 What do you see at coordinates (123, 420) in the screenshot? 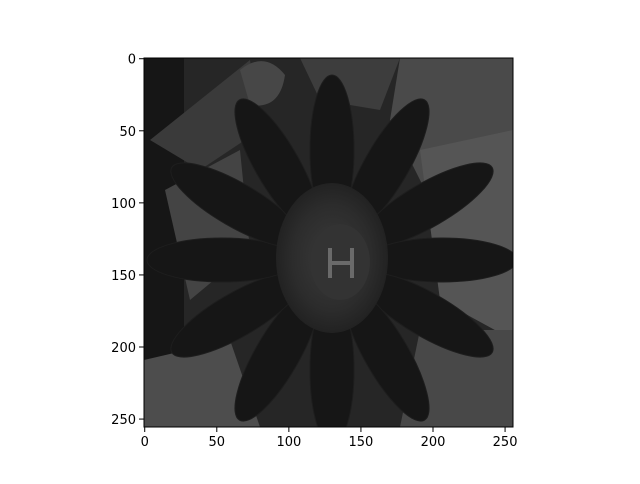
I see `y-tick-label: 250` at bounding box center [123, 420].